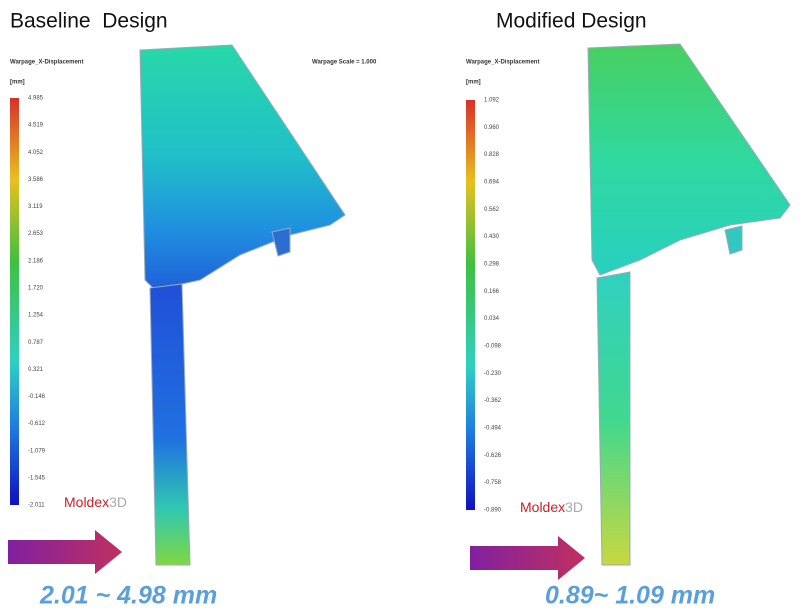 The image size is (800, 613). What do you see at coordinates (492, 210) in the screenshot?
I see `legend-label: 0.562` at bounding box center [492, 210].